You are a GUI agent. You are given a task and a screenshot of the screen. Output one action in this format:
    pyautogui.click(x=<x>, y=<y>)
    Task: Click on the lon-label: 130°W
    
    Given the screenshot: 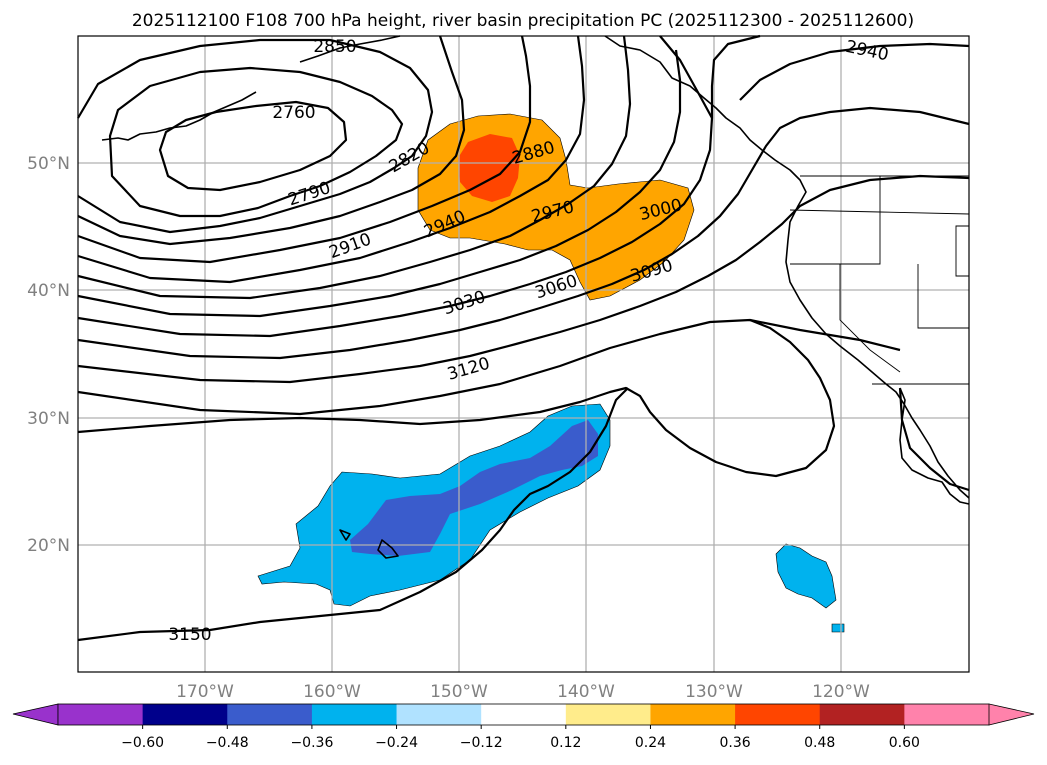 What is the action you would take?
    pyautogui.click(x=714, y=692)
    